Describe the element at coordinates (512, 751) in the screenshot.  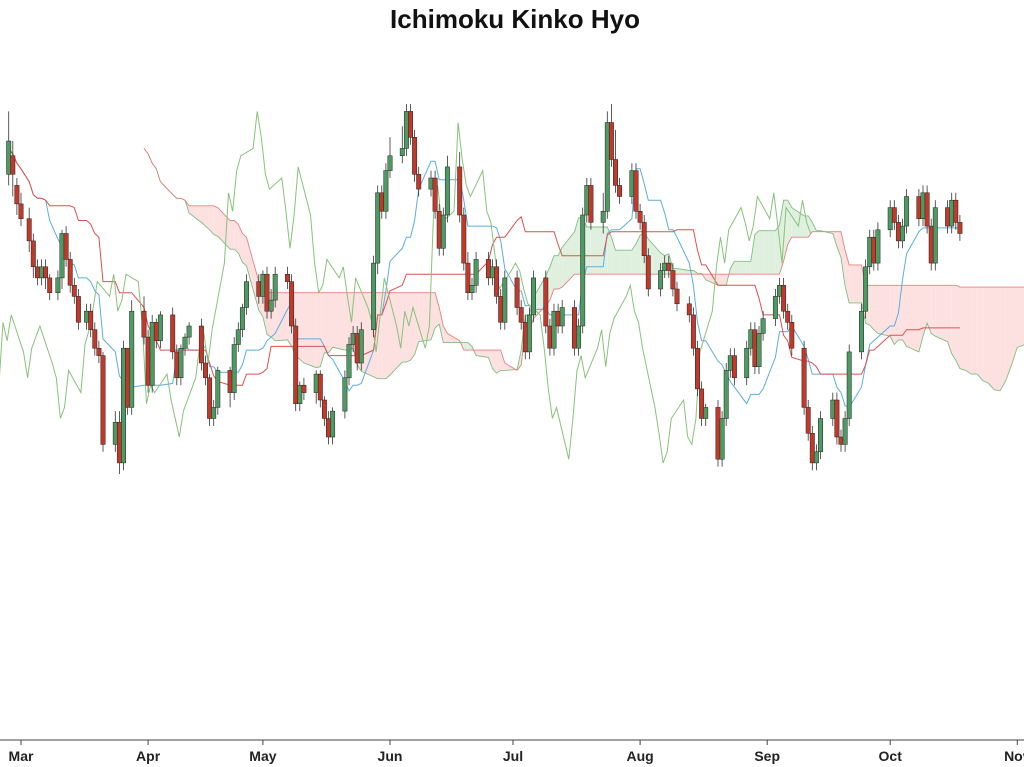
I see `x-axis: MarAprMayJunJulAugSepOctNovD` at that location.